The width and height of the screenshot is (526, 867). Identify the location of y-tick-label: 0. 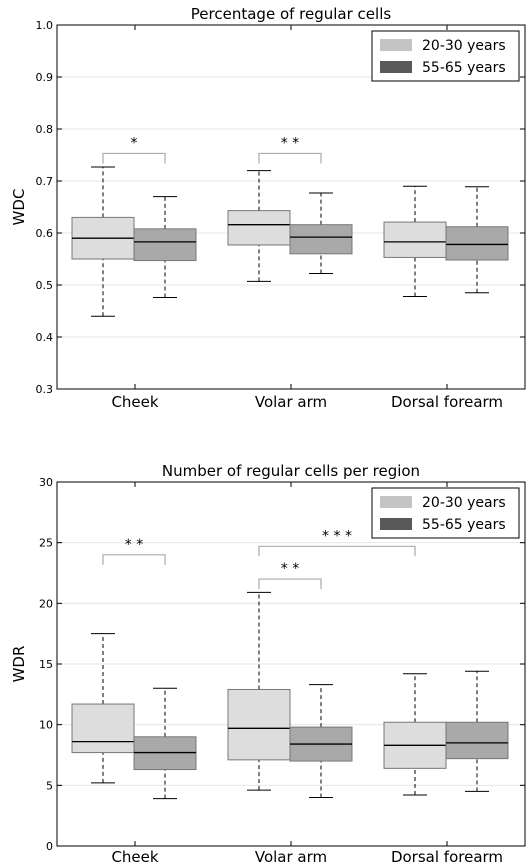
(49, 846).